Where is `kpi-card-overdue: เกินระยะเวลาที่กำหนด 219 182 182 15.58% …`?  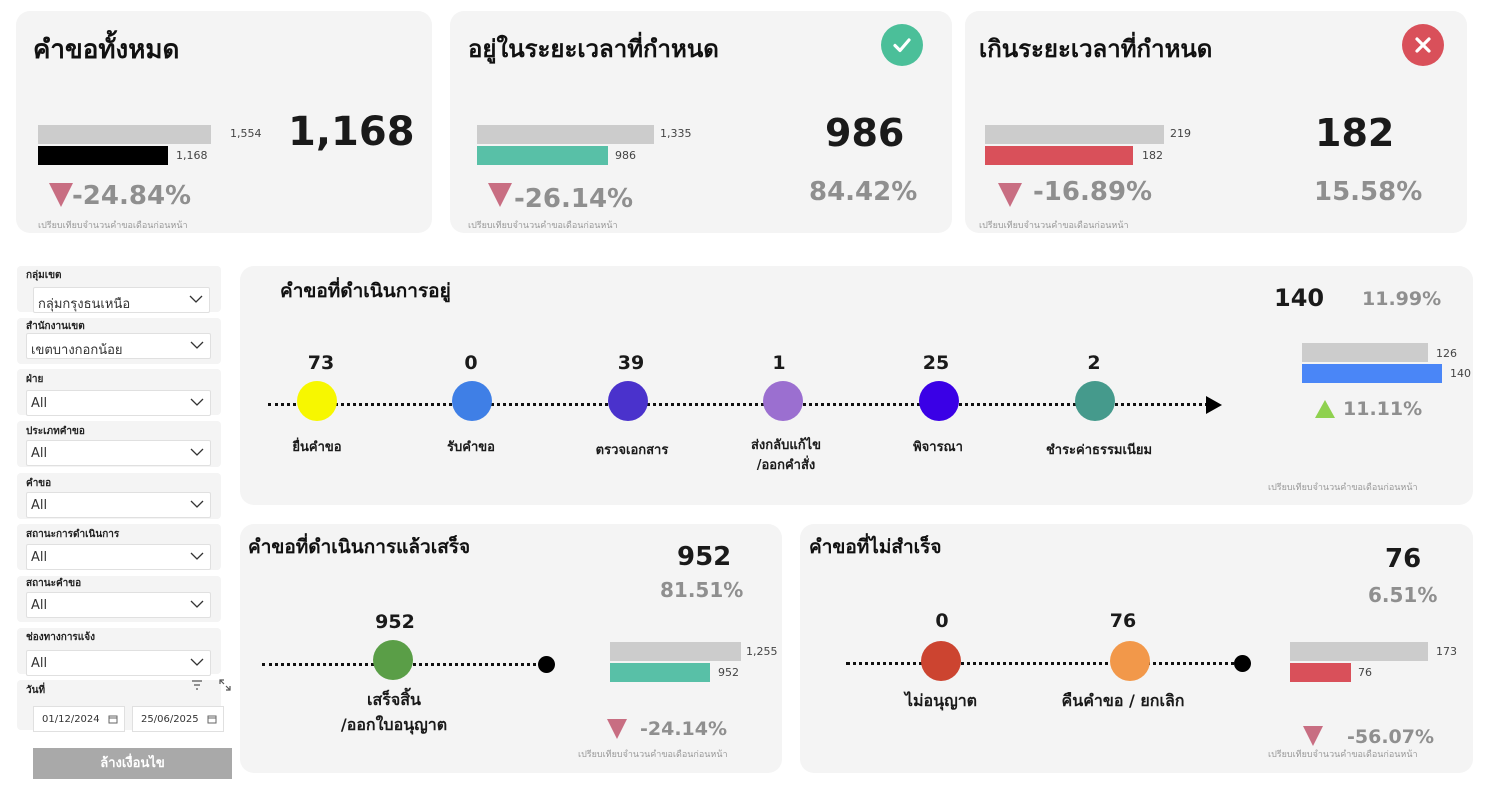
kpi-card-overdue: เกินระยะเวลาที่กำหนด 219 182 182 15.58% … is located at coordinates (1216, 122).